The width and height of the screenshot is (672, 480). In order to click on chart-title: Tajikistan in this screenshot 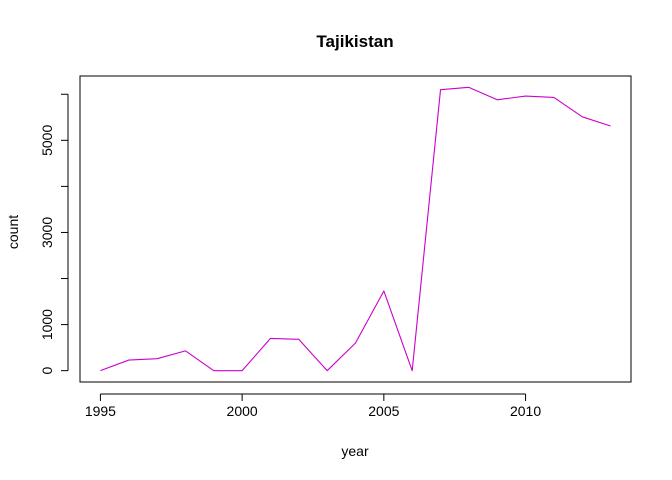, I will do `click(354, 41)`.